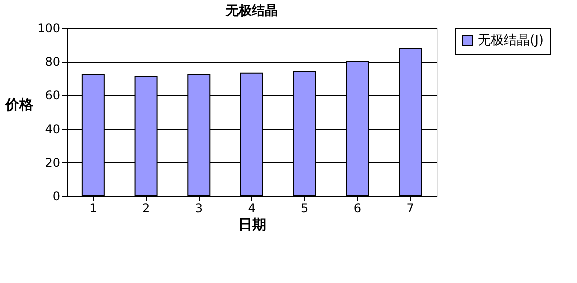 This screenshot has width=577, height=283. I want to click on x-tick-label: 3, so click(199, 209).